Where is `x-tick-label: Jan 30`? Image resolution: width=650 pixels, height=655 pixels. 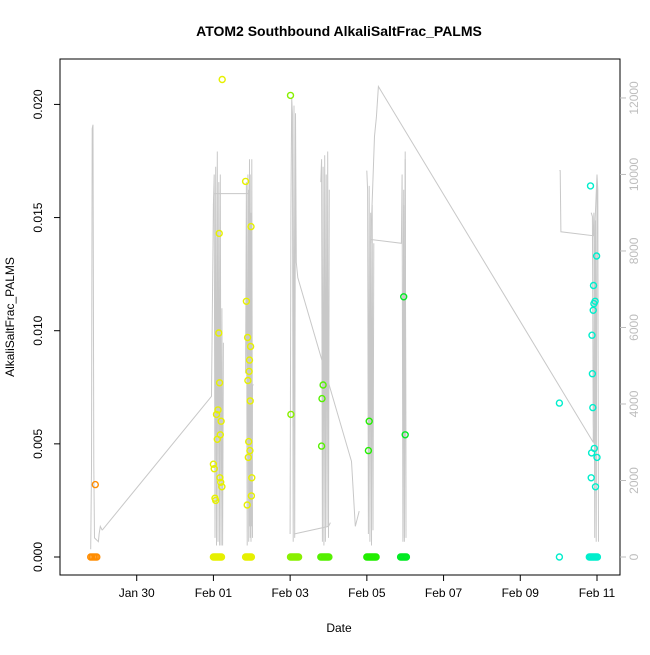 x-tick-label: Jan 30 is located at coordinates (137, 593).